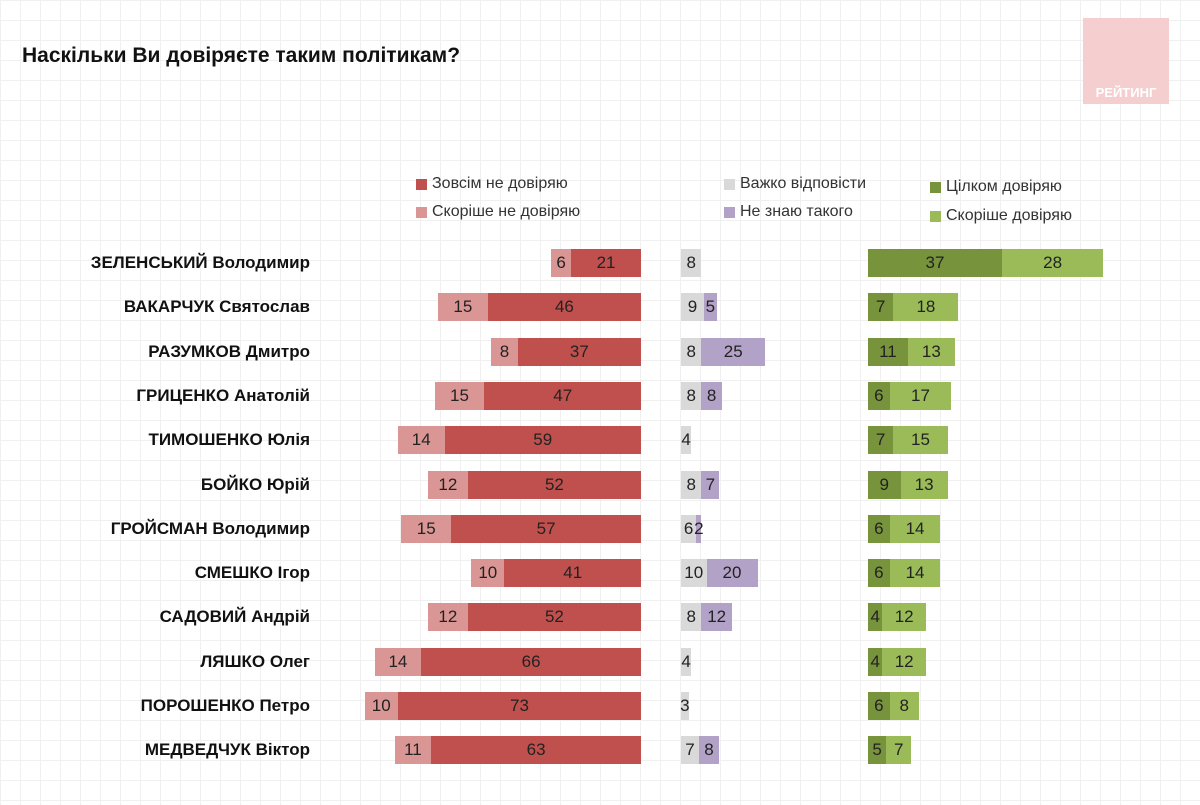 The width and height of the screenshot is (1200, 805). Describe the element at coordinates (685, 706) in the screenshot. I see `bar-segment: 3` at that location.